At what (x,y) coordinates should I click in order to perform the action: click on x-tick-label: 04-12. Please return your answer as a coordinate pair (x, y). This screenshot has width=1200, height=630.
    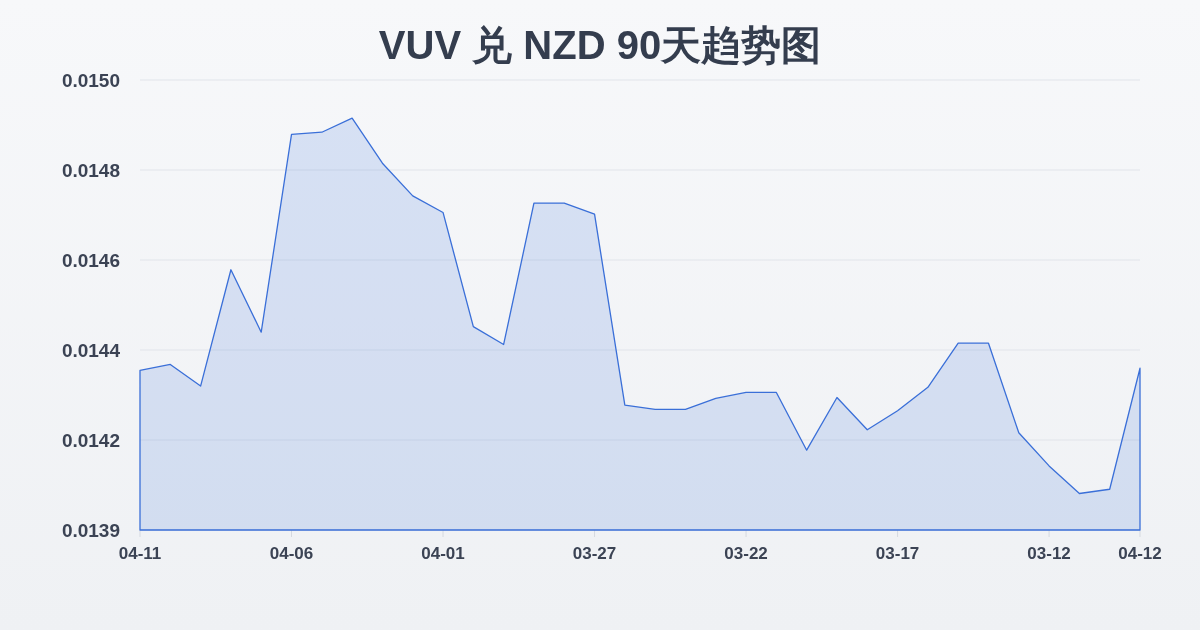
    Looking at the image, I should click on (1140, 553).